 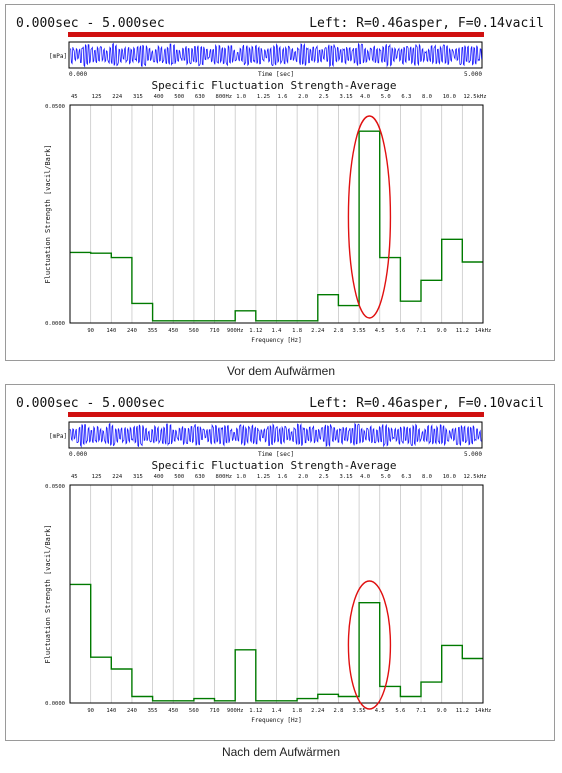 What do you see at coordinates (365, 477) in the screenshot?
I see `top-tick-label: 4.0` at bounding box center [365, 477].